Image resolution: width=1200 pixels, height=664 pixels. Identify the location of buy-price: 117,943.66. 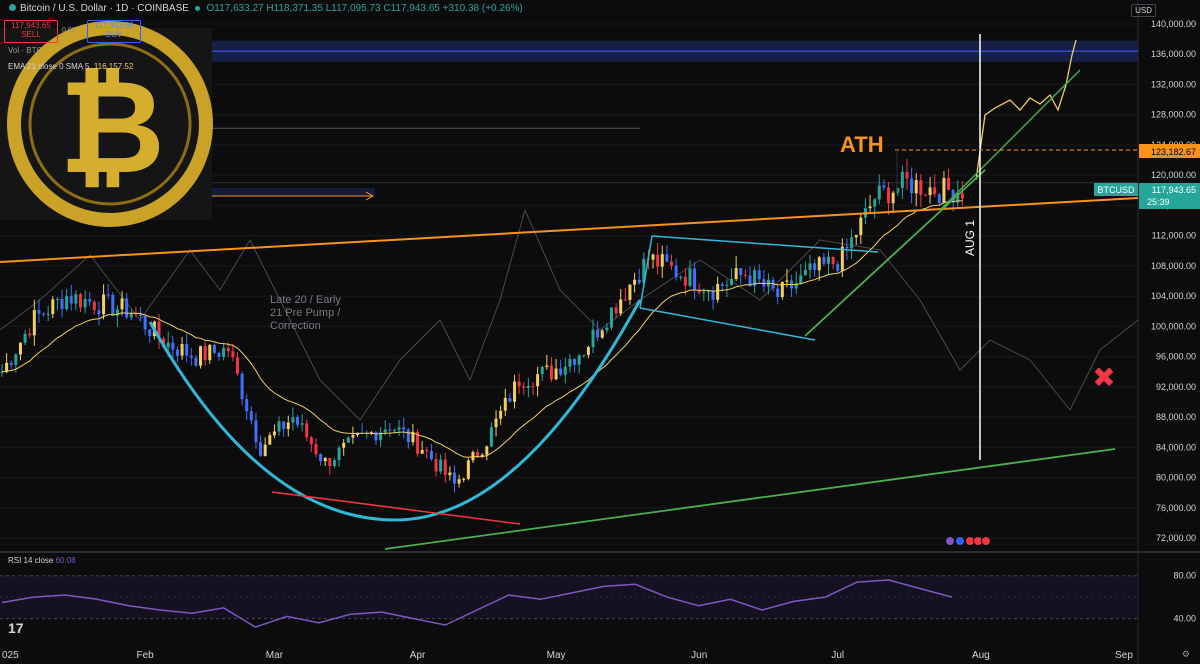
(114, 25).